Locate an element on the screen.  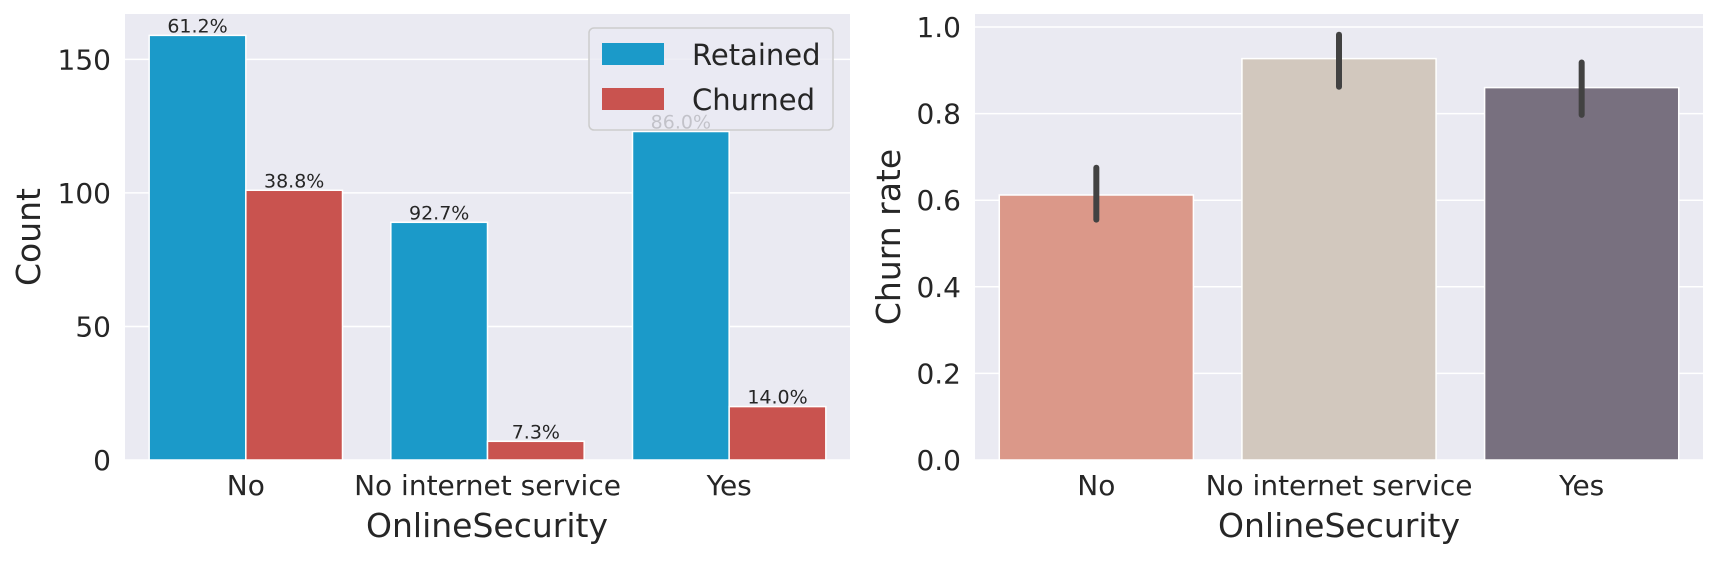
bar-churn-rate-yes is located at coordinates (1581, 273).